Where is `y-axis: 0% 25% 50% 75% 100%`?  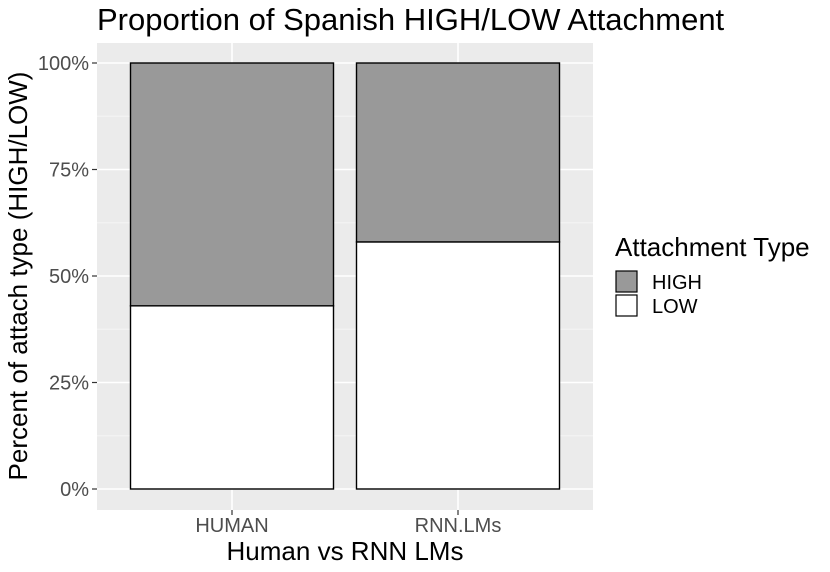 y-axis: 0% 25% 50% 75% 100% is located at coordinates (67, 277).